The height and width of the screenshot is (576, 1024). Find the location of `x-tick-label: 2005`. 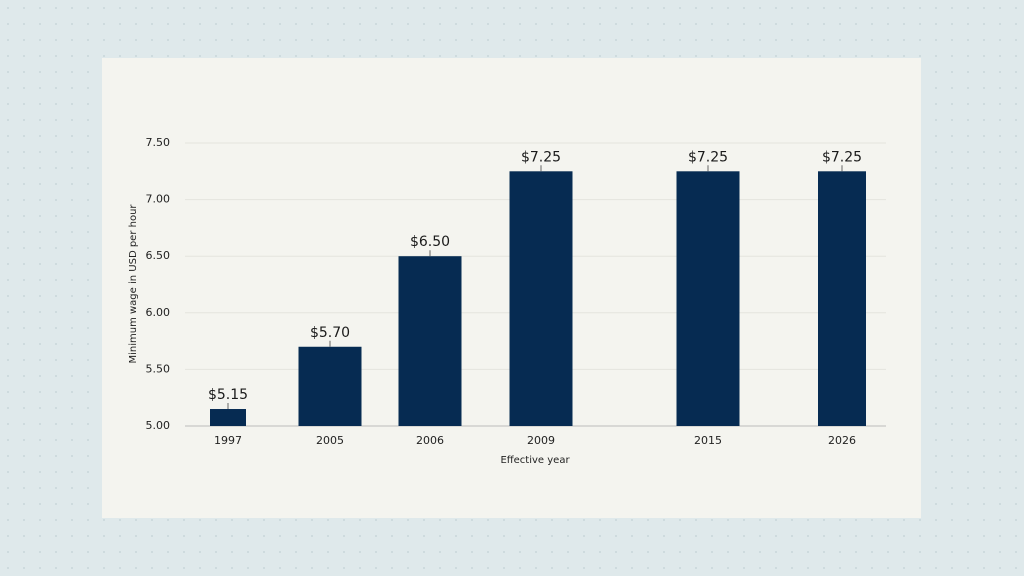

x-tick-label: 2005 is located at coordinates (330, 440).